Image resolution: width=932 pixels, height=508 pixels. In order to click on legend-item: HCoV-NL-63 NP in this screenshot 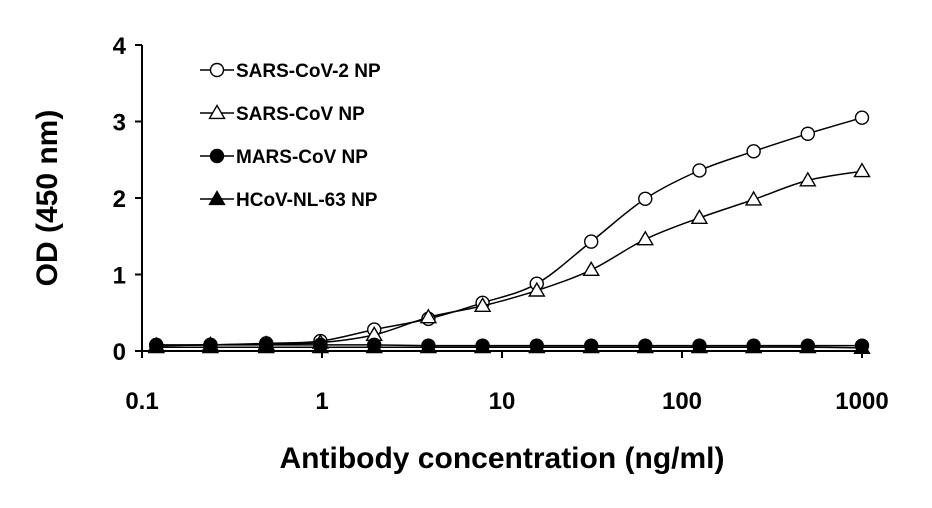, I will do `click(289, 200)`.